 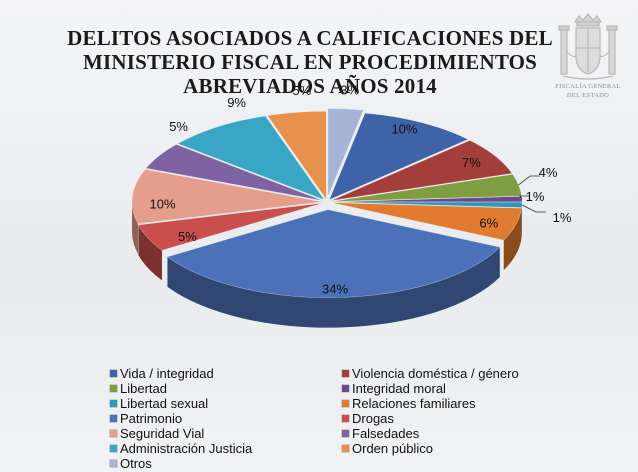 I want to click on data-label-libertad: 4%, so click(x=548, y=172).